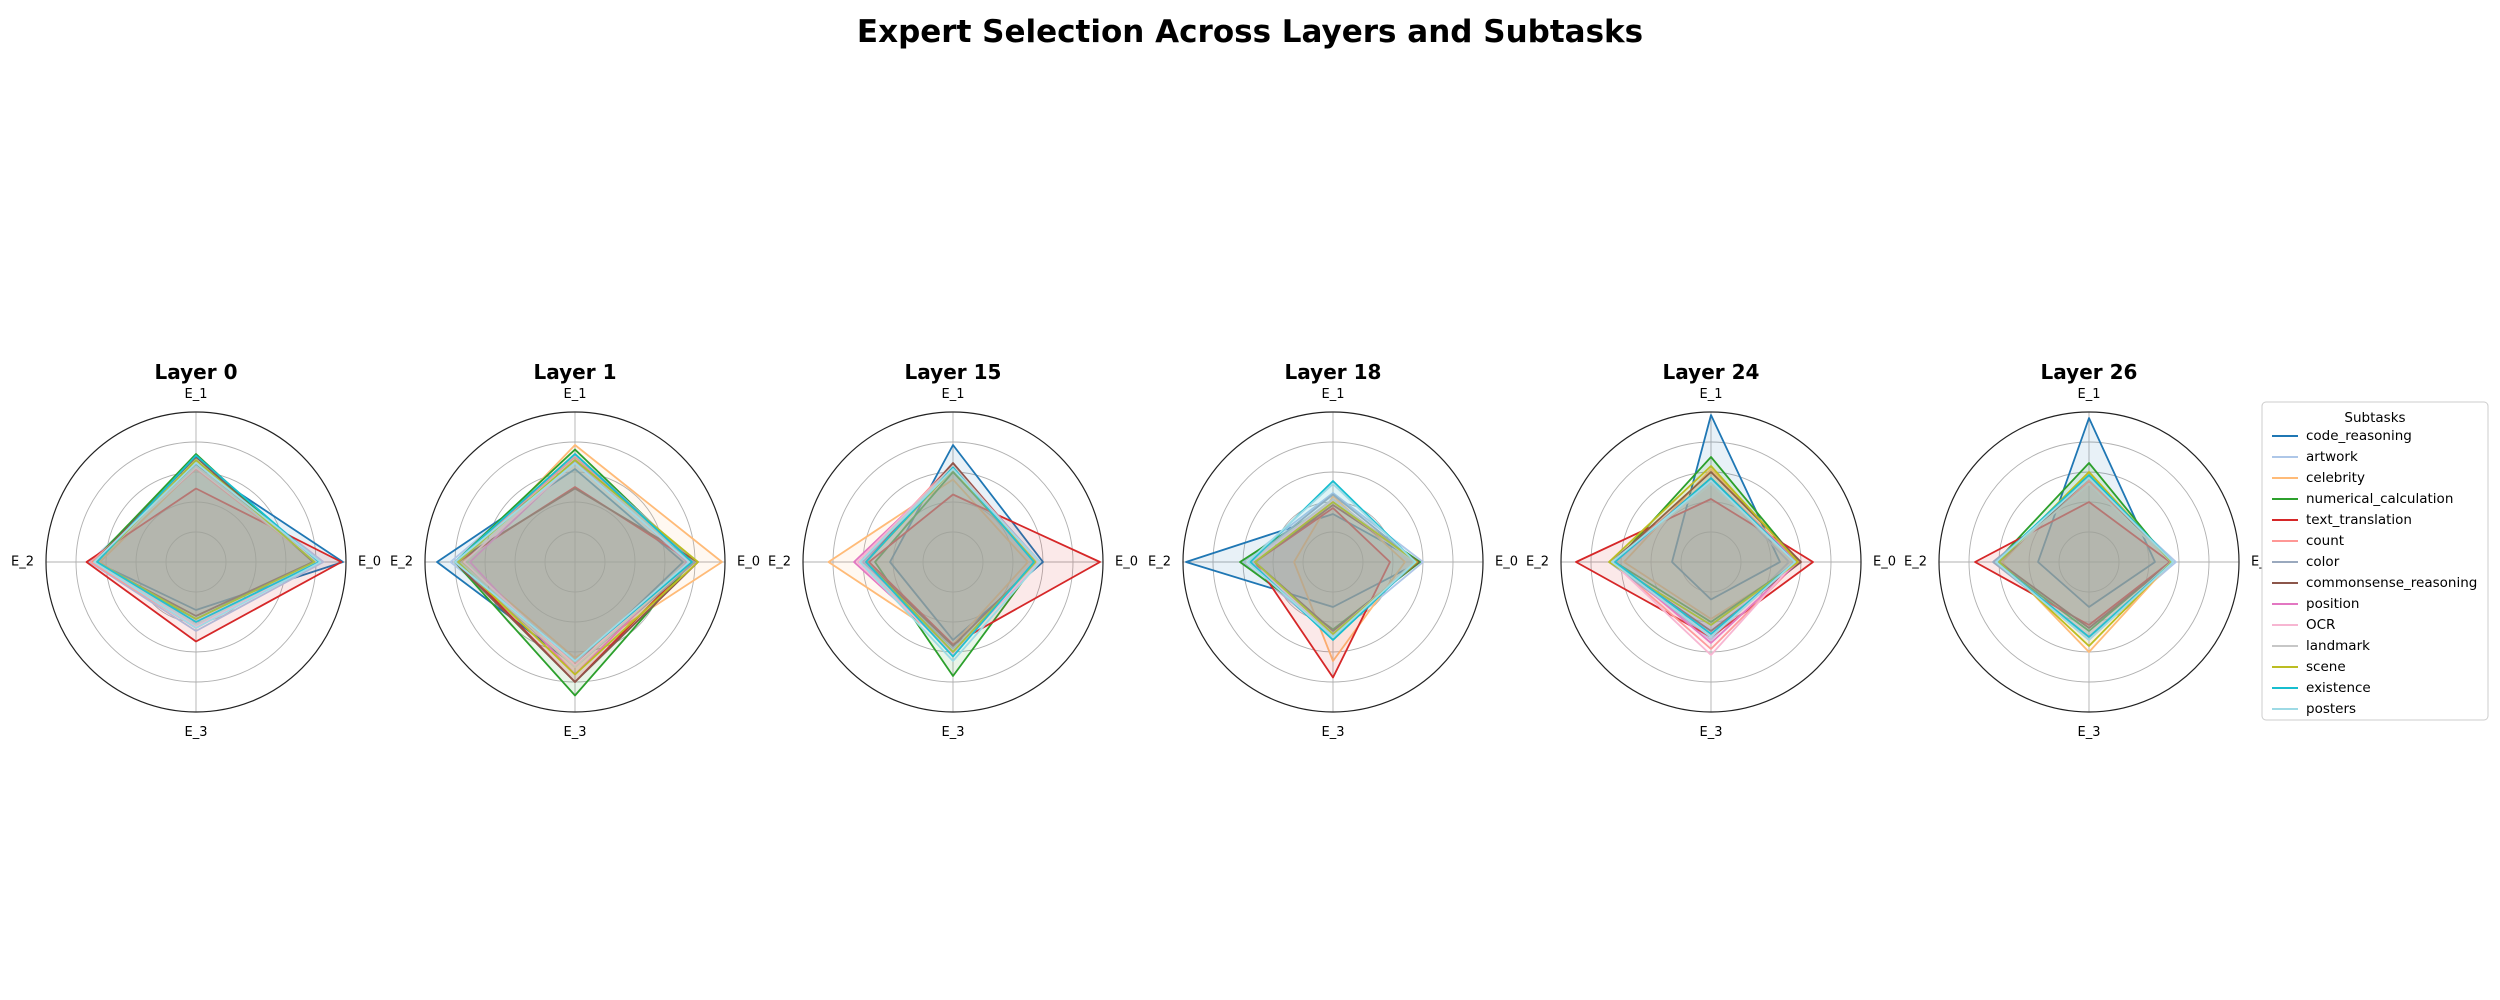  What do you see at coordinates (1333, 372) in the screenshot?
I see `panel-title: Layer 18` at bounding box center [1333, 372].